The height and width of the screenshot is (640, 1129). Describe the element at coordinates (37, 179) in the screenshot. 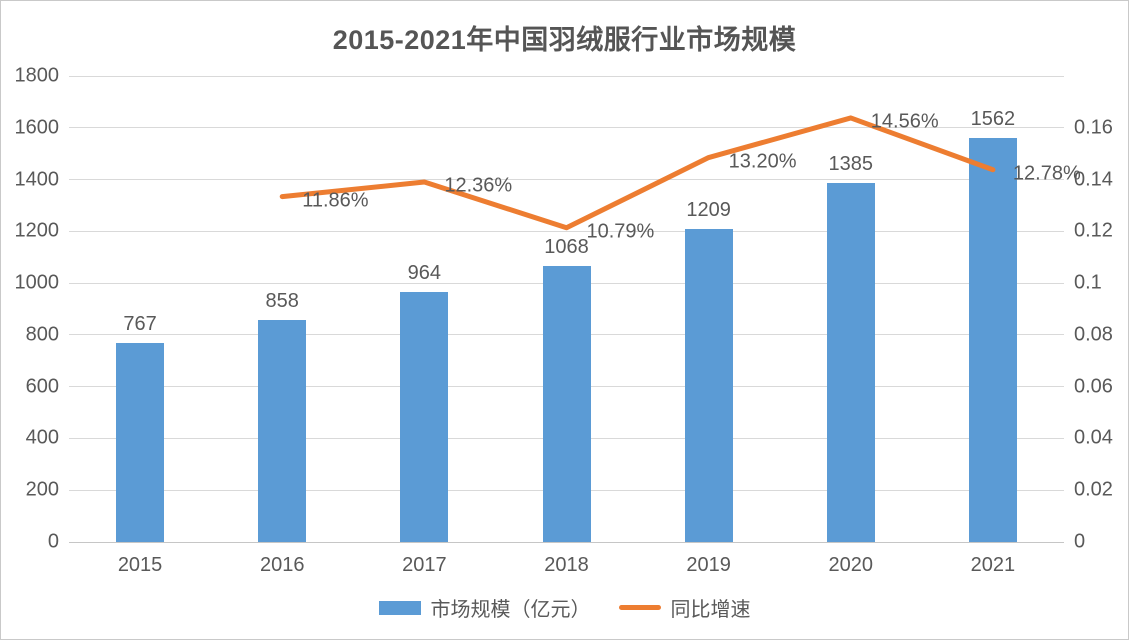

I see `left-axis-tick-label: 1400` at that location.